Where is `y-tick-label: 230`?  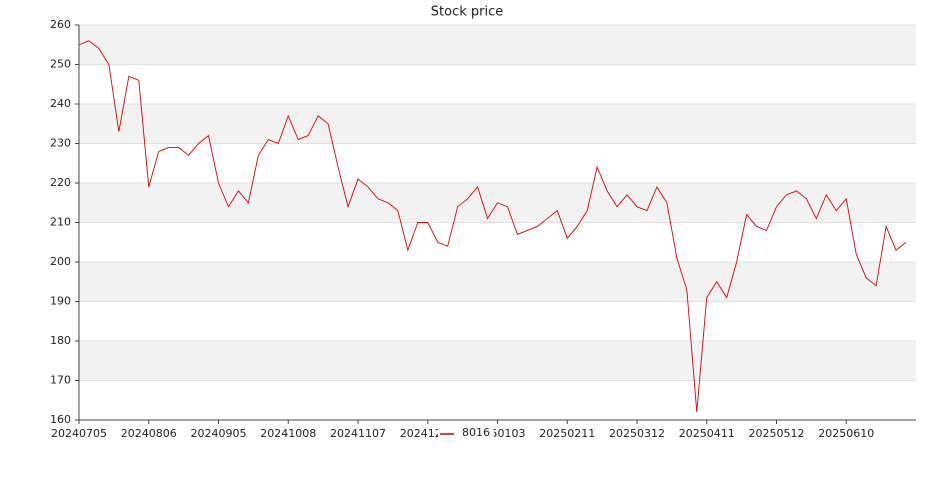
y-tick-label: 230 is located at coordinates (60, 143).